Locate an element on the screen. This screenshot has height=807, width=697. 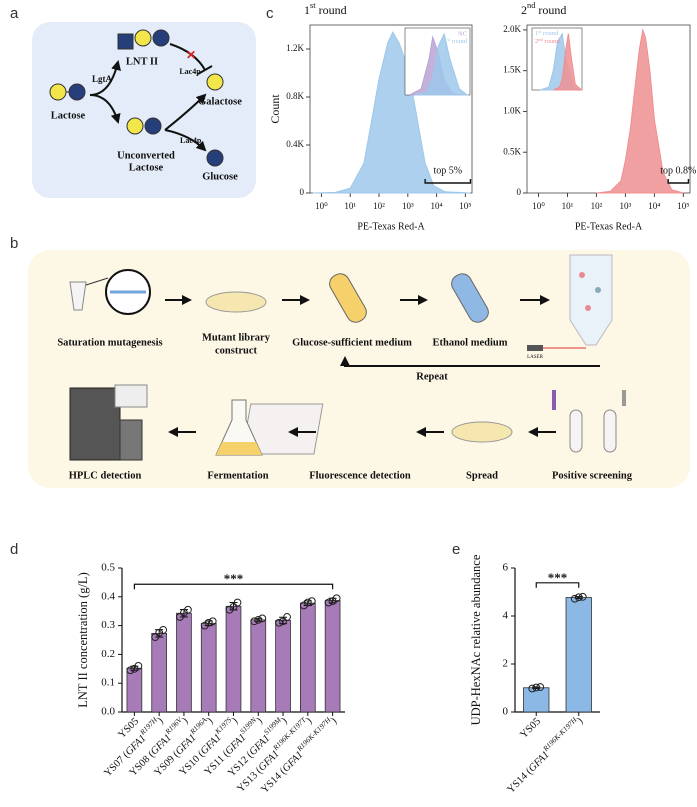
step-label: Positive screening is located at coordinates (592, 475).